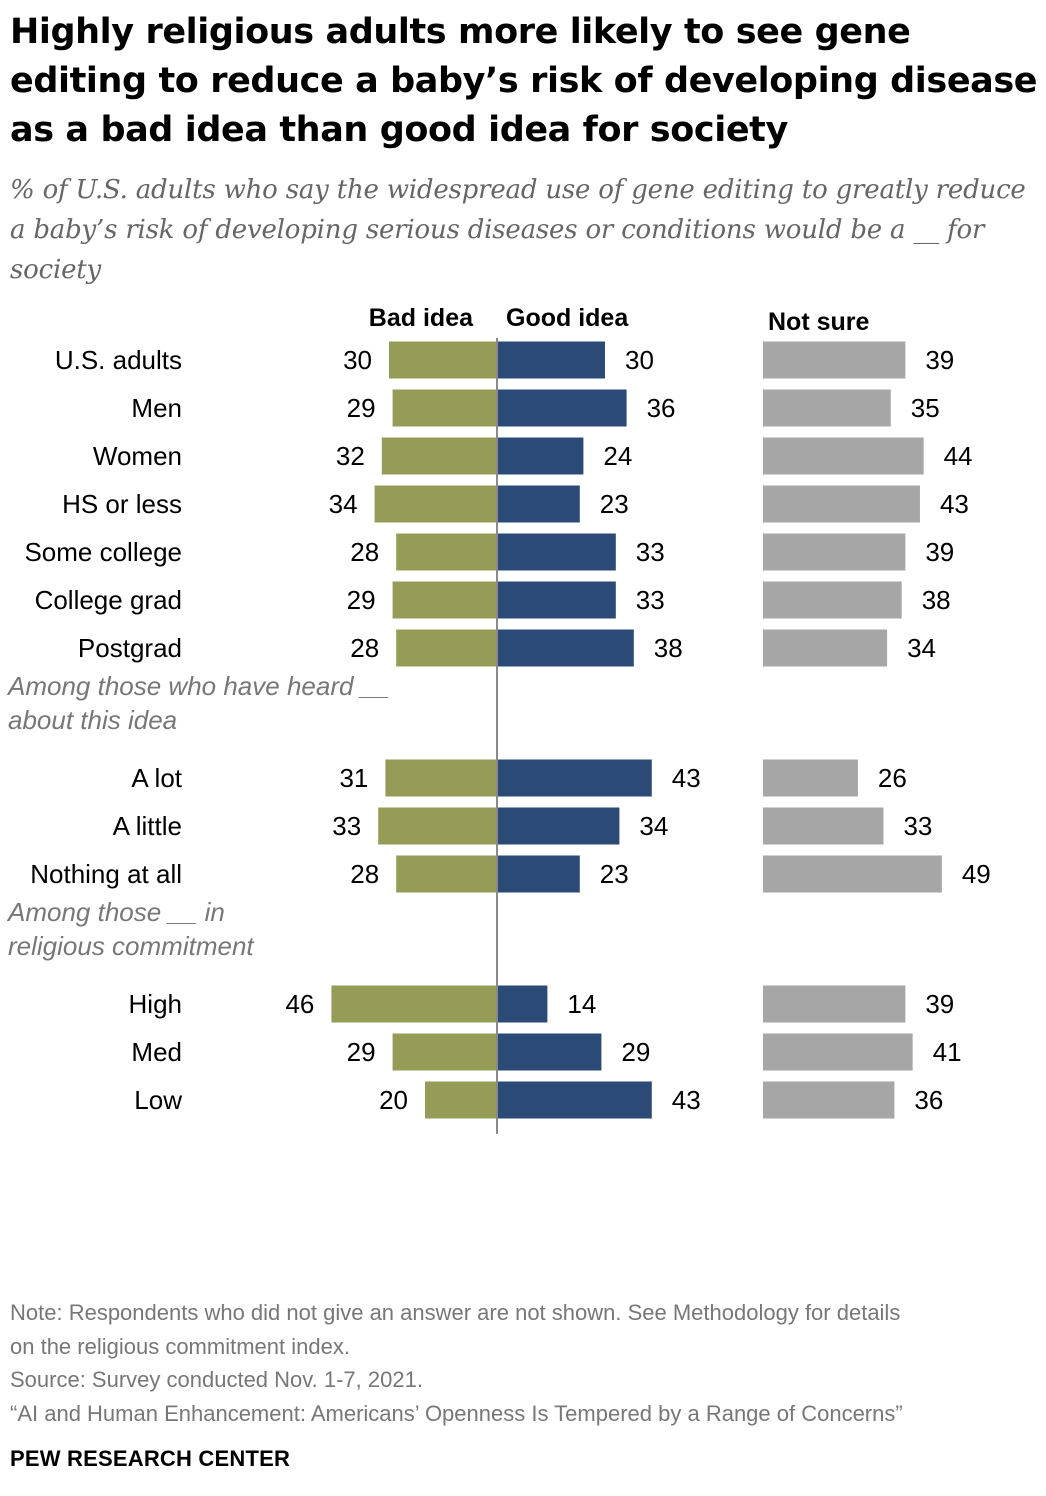 This screenshot has width=1046, height=1496. I want to click on value-not-sure: 33, so click(917, 826).